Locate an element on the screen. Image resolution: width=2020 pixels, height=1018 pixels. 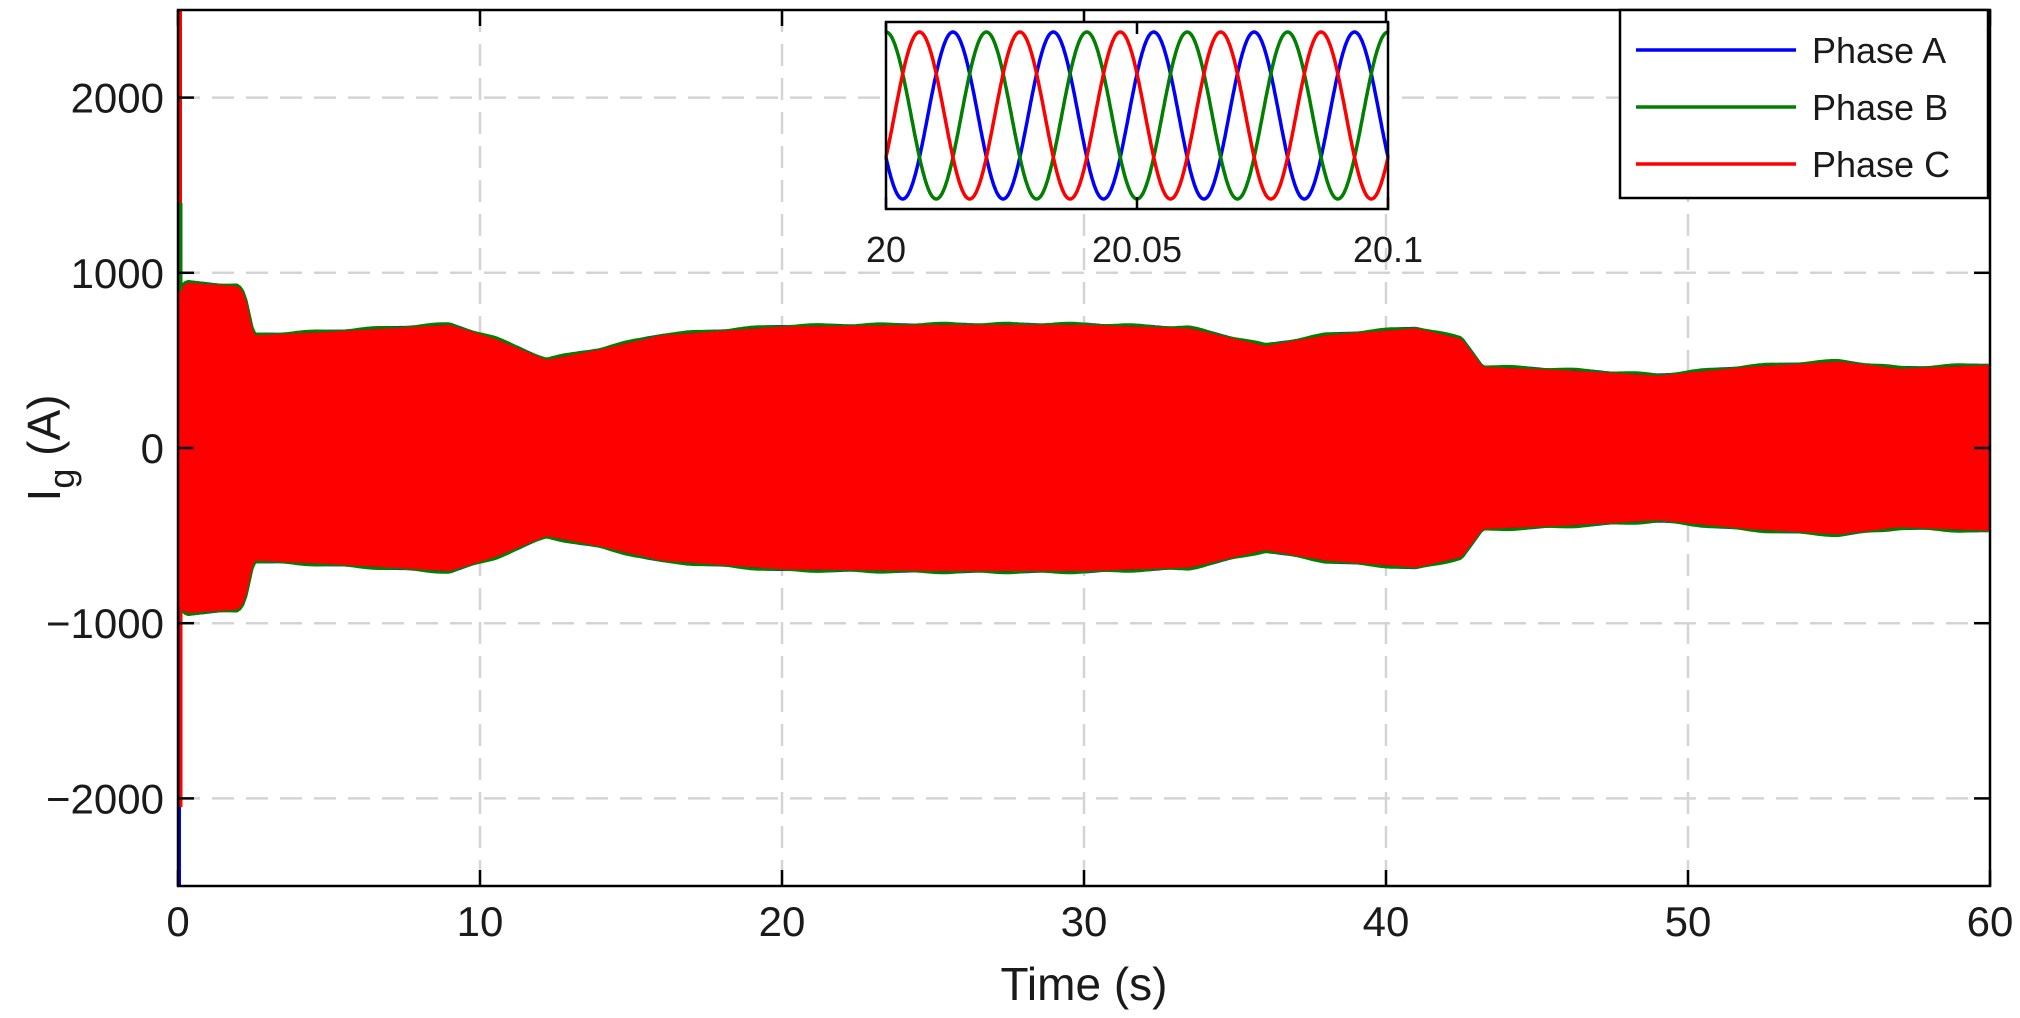
legend-box is located at coordinates (1804, 104).